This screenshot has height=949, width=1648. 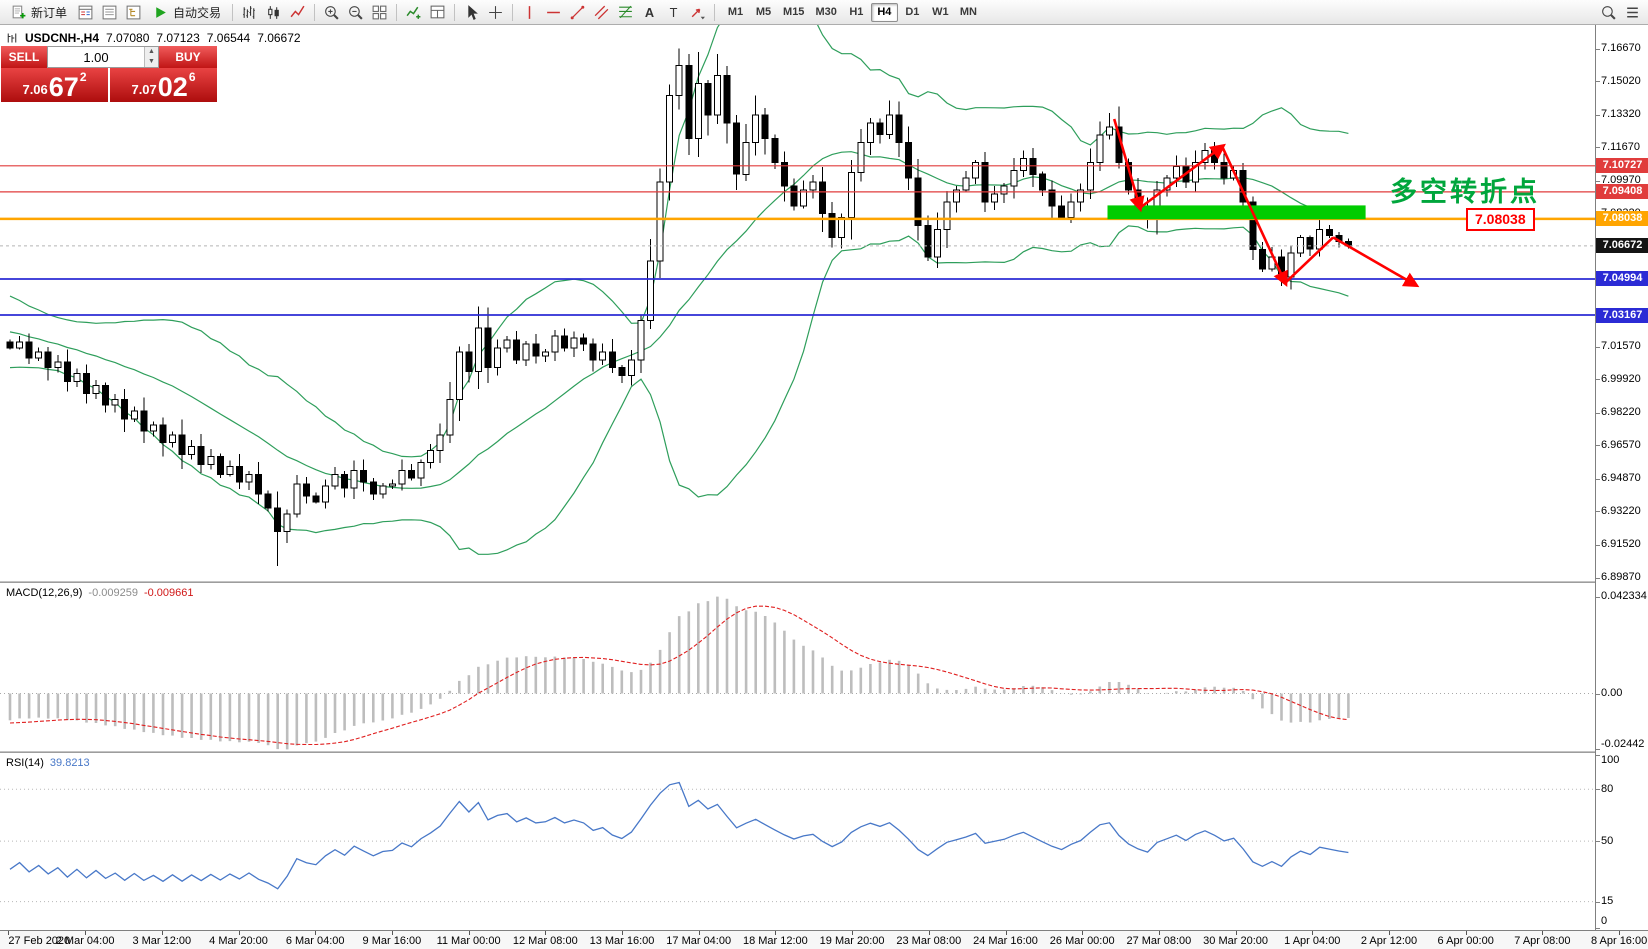 What do you see at coordinates (1500, 219) in the screenshot?
I see `price-level-callout: 7.08038` at bounding box center [1500, 219].